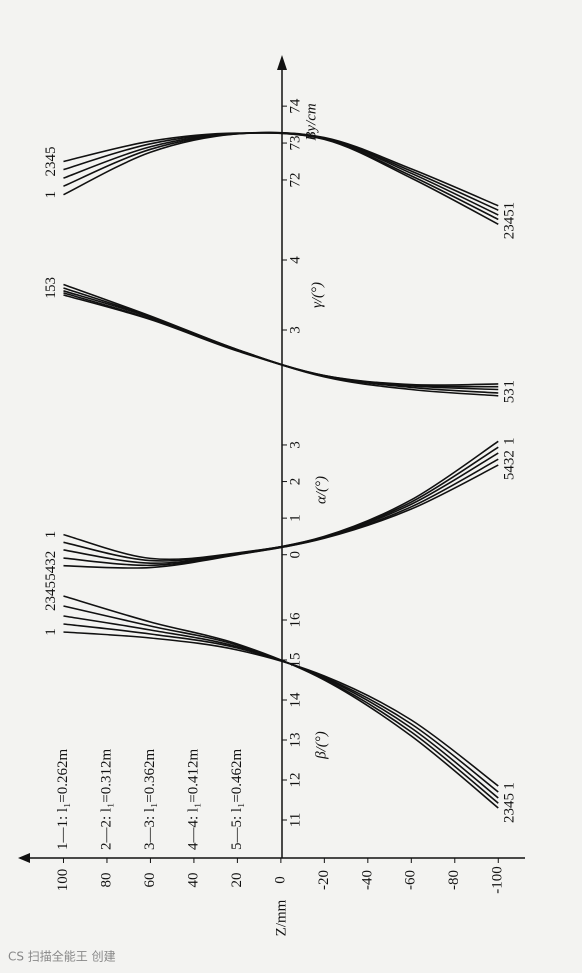  I want to click on y-axis-label: β/(°), so click(321, 745).